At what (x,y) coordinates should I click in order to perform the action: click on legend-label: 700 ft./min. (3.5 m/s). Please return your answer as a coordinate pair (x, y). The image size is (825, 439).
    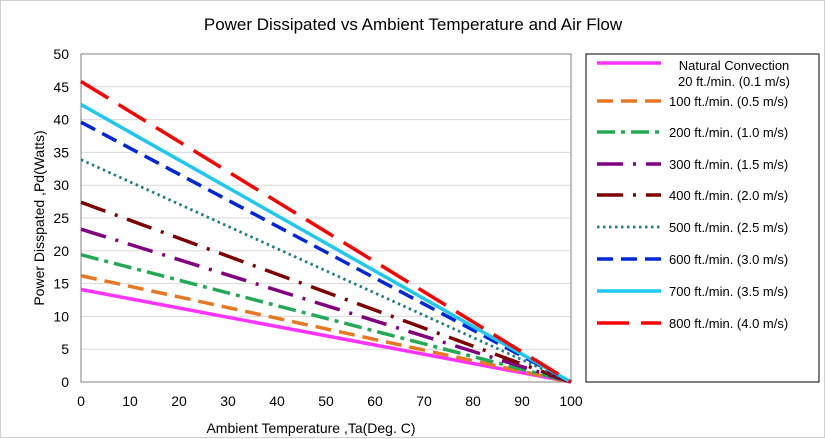
    Looking at the image, I should click on (728, 291).